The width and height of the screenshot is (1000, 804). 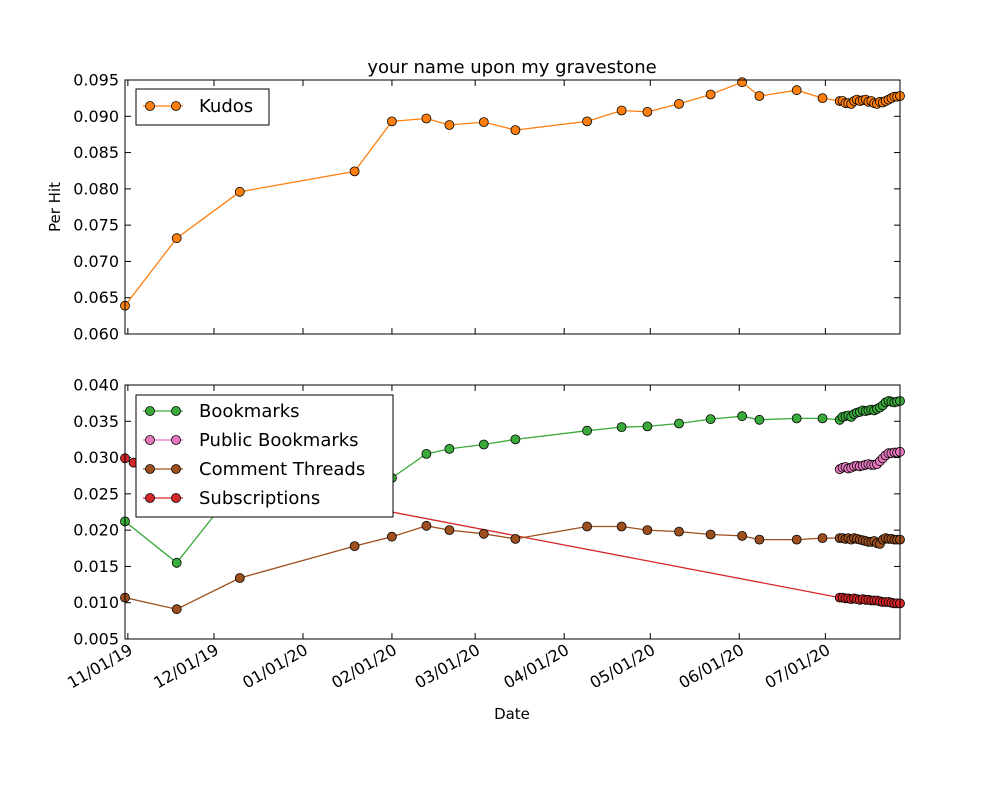 What do you see at coordinates (96, 493) in the screenshot?
I see `y-tick-label: 0.025` at bounding box center [96, 493].